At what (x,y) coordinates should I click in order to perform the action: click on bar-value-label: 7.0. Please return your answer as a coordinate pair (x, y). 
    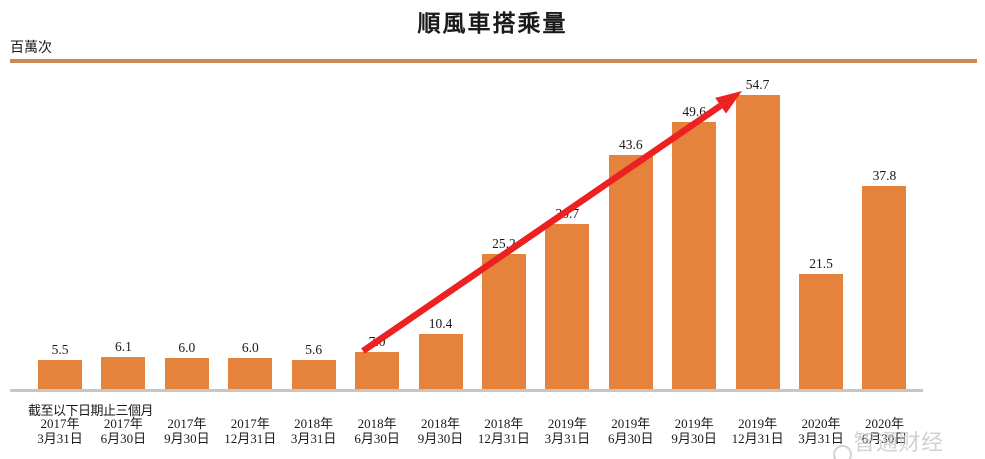
    Looking at the image, I should click on (377, 342).